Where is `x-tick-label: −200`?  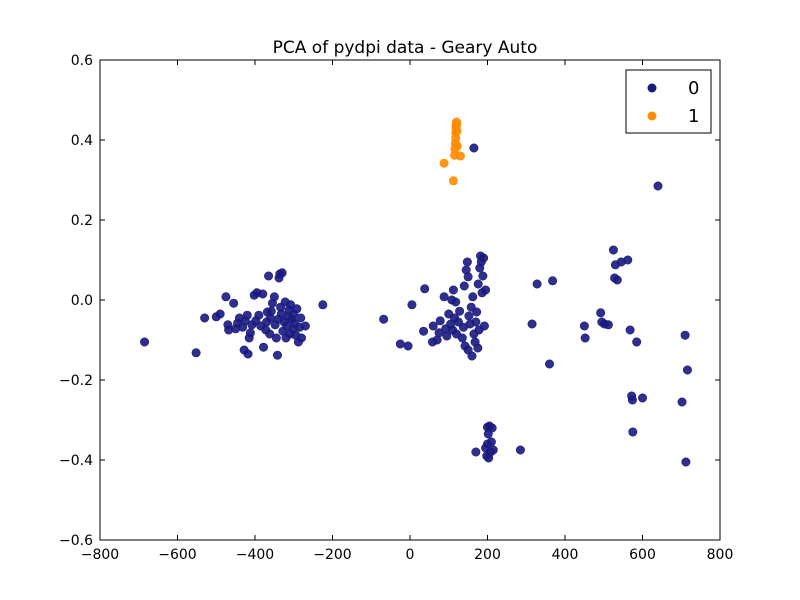
x-tick-label: −200 is located at coordinates (332, 555).